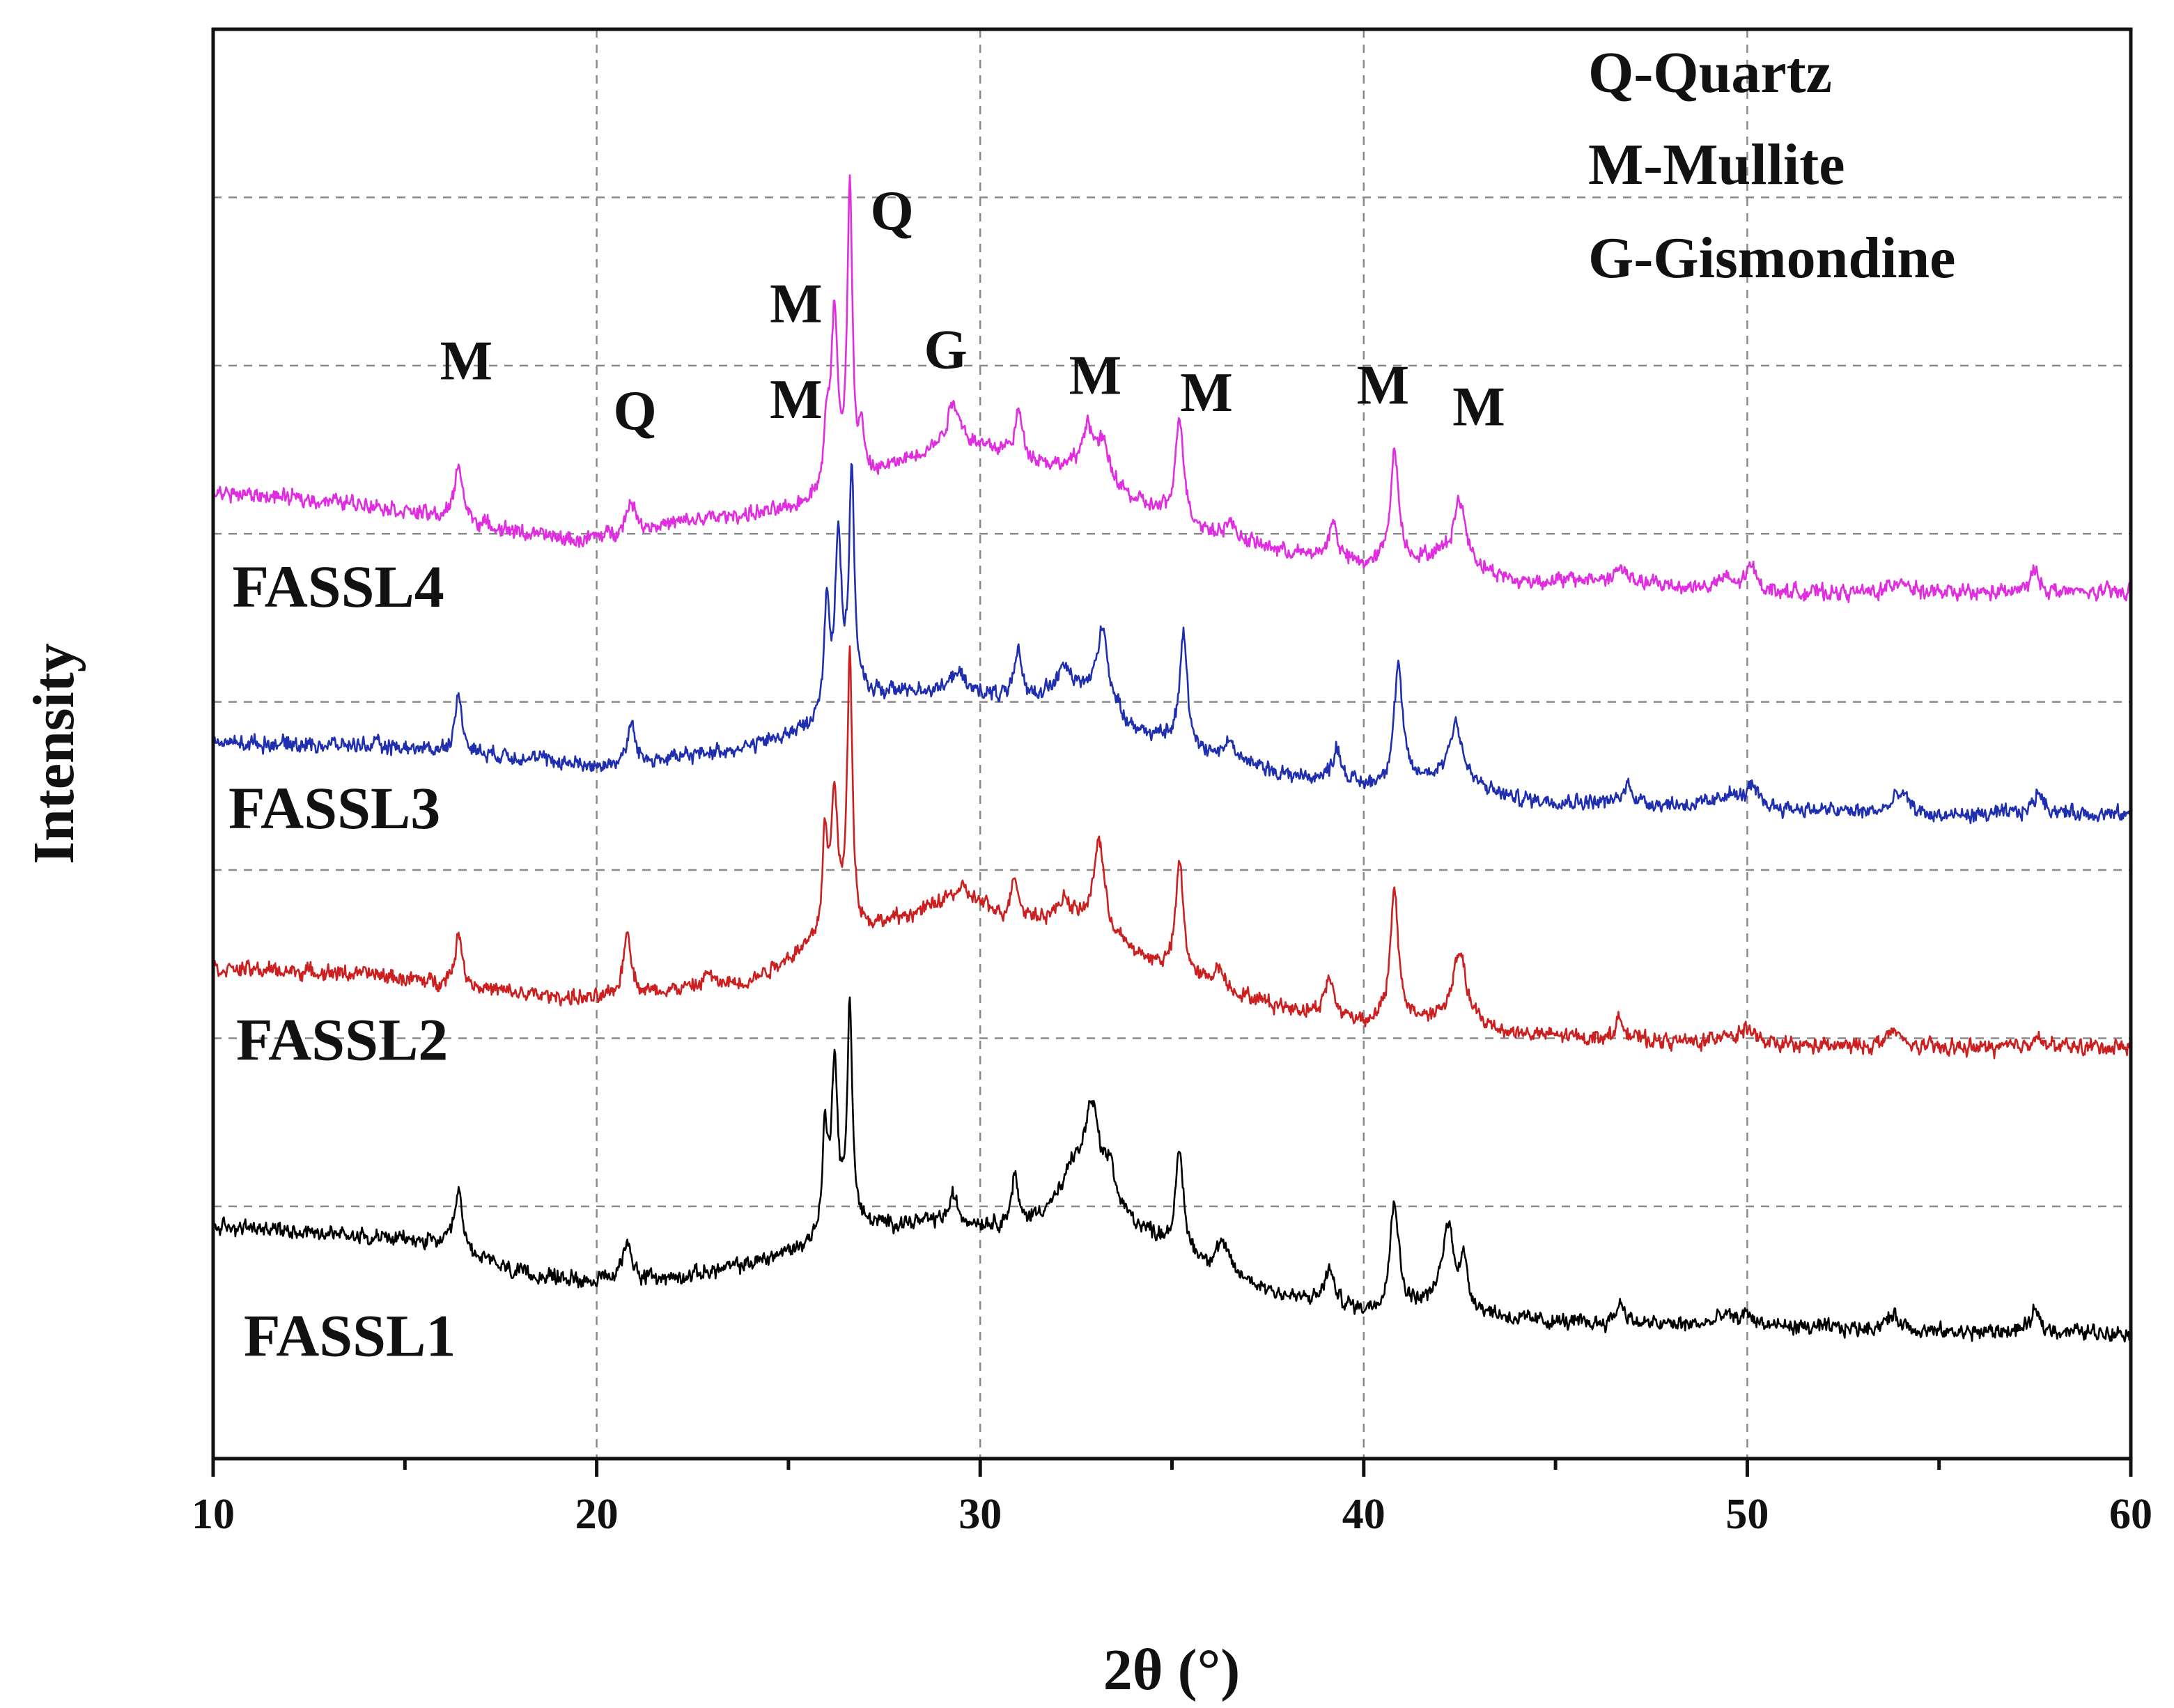 The height and width of the screenshot is (1708, 2174). Describe the element at coordinates (980, 1514) in the screenshot. I see `x-tick-label: 30` at that location.